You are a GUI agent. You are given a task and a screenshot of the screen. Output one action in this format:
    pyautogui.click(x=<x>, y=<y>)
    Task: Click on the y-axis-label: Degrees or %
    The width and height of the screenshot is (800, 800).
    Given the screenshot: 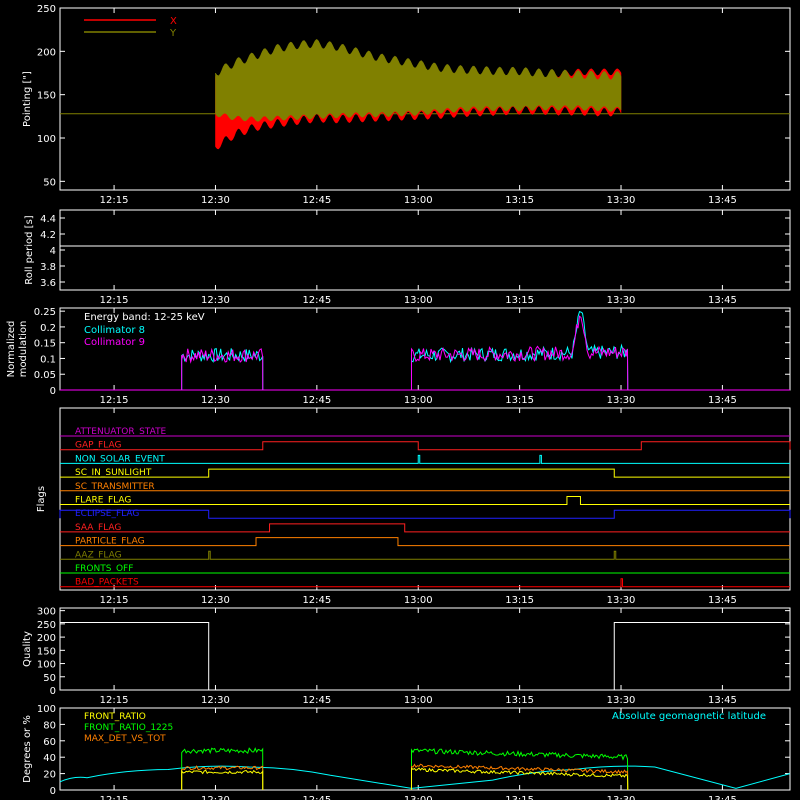 What is the action you would take?
    pyautogui.click(x=27, y=749)
    